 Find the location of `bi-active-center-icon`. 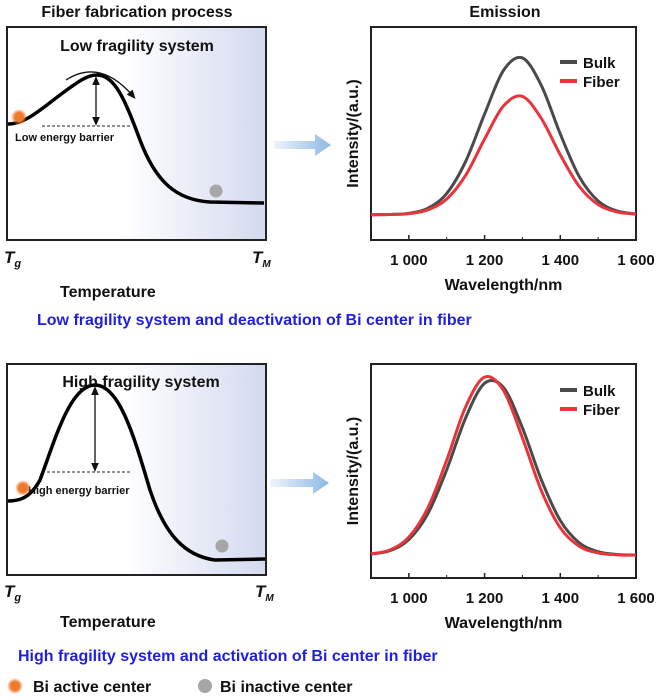

bi-active-center-icon is located at coordinates (15, 686).